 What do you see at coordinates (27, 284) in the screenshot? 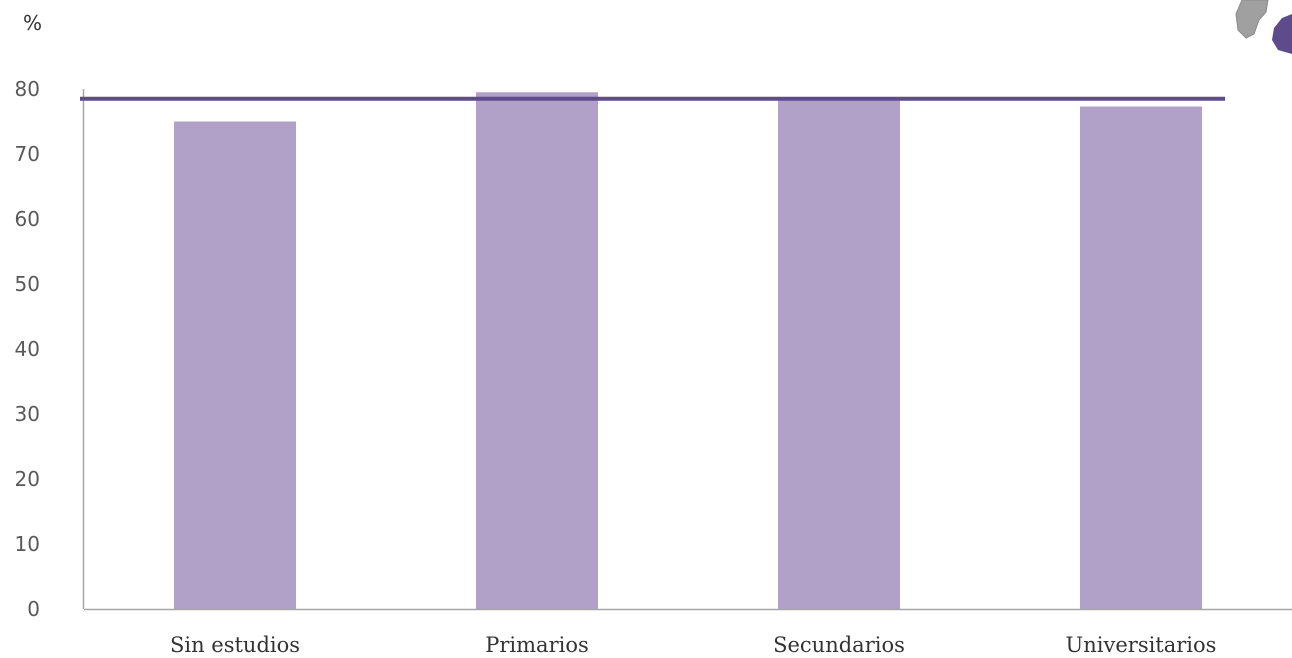
I see `y-tick-label: 50` at bounding box center [27, 284].